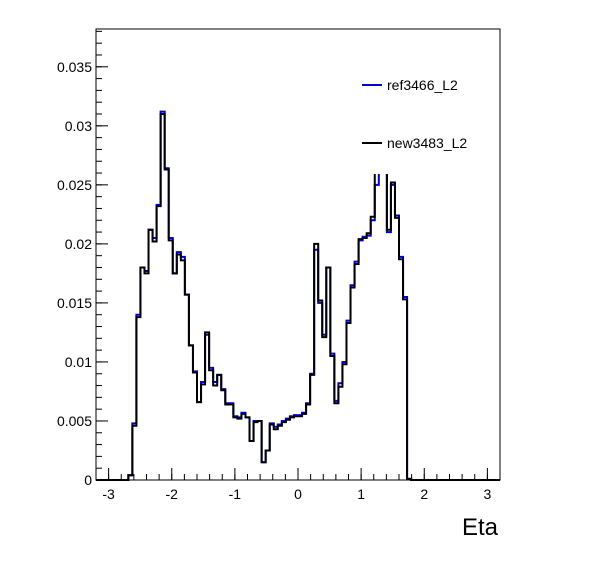  I want to click on legend-box, so click(415, 118).